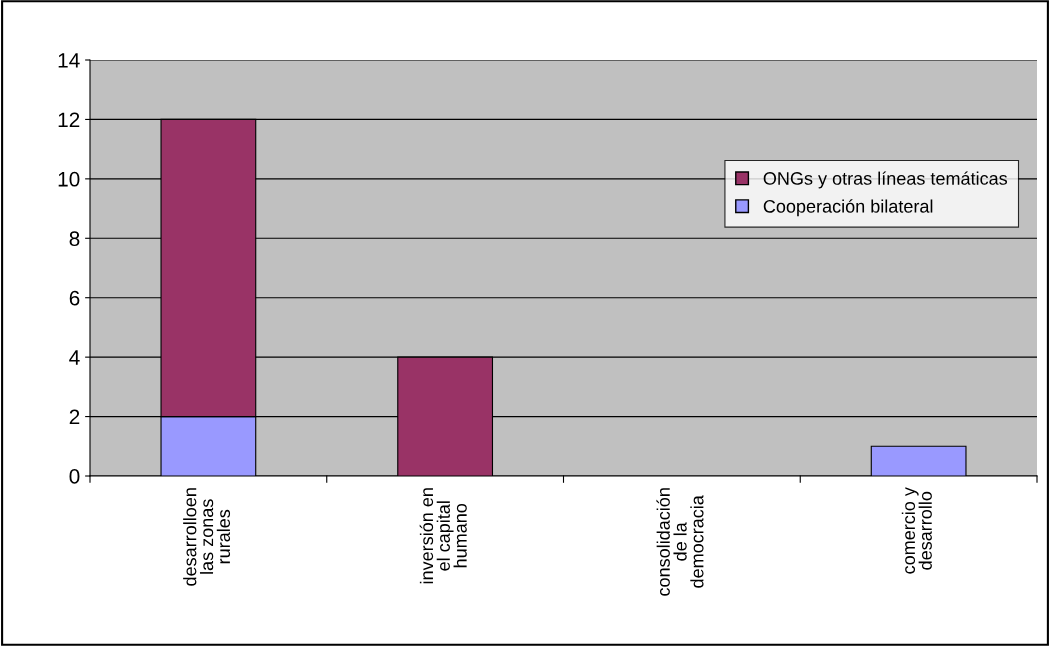  Describe the element at coordinates (885, 180) in the screenshot. I see `legend-label: ONGs y otras líneas temáticas` at that location.